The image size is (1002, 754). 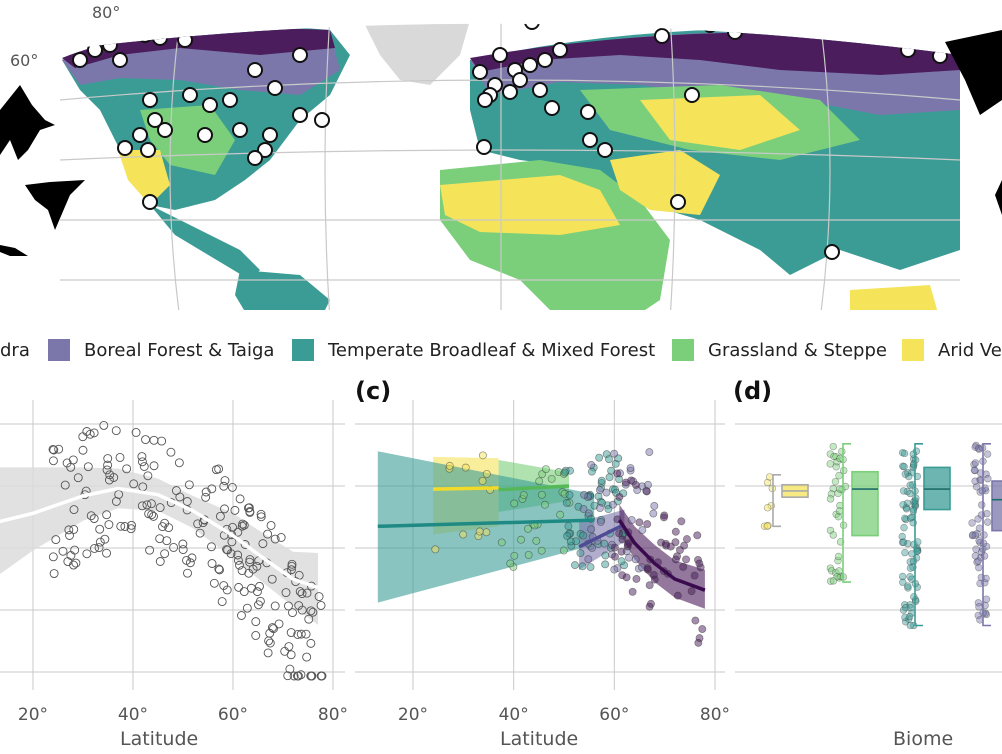 I want to click on x-tick-label: 40°, so click(x=514, y=715).